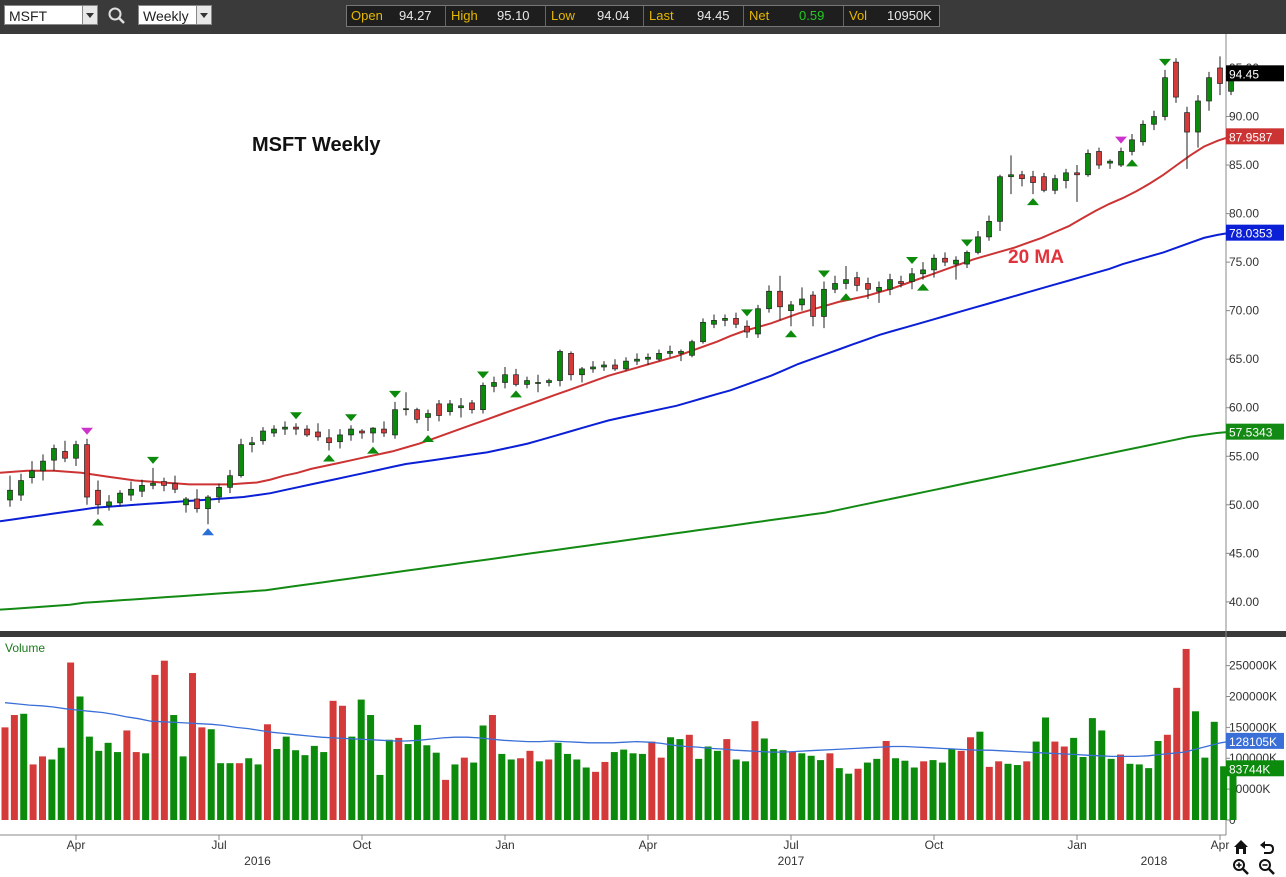 Image resolution: width=1286 pixels, height=877 pixels. I want to click on zoom-in-icon, so click(1241, 867).